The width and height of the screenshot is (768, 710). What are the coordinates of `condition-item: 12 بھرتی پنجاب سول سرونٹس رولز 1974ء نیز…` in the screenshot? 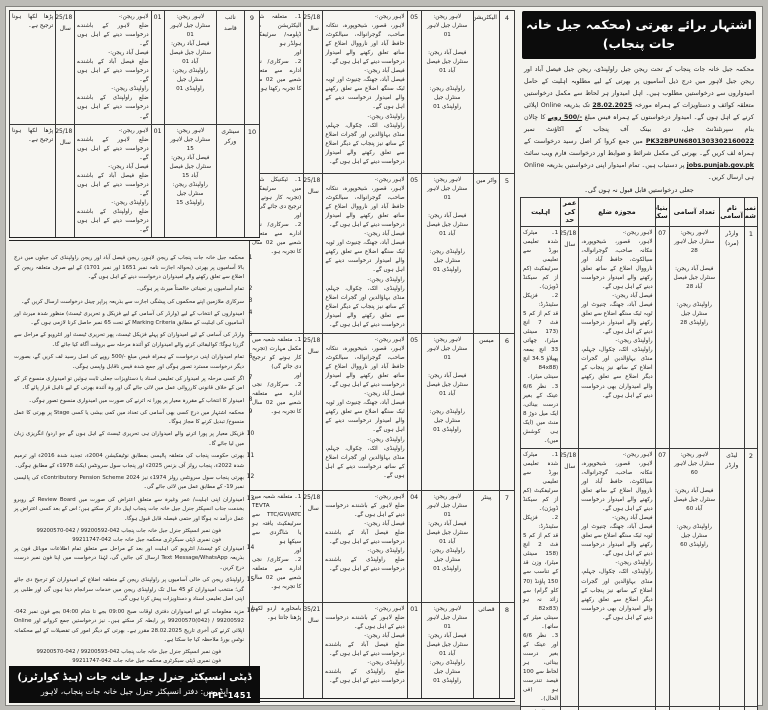 It's located at (134, 483).